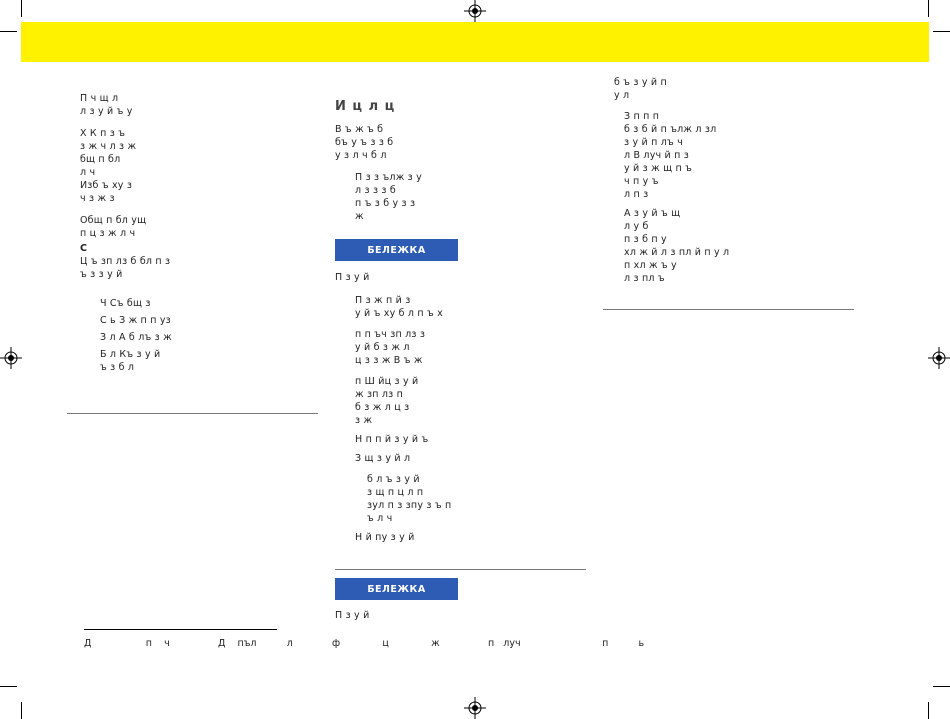 Image resolution: width=950 pixels, height=719 pixels. I want to click on mid-paragraph-4: П з ж п й з у й ъ ху б л п ъ х, so click(399, 307).